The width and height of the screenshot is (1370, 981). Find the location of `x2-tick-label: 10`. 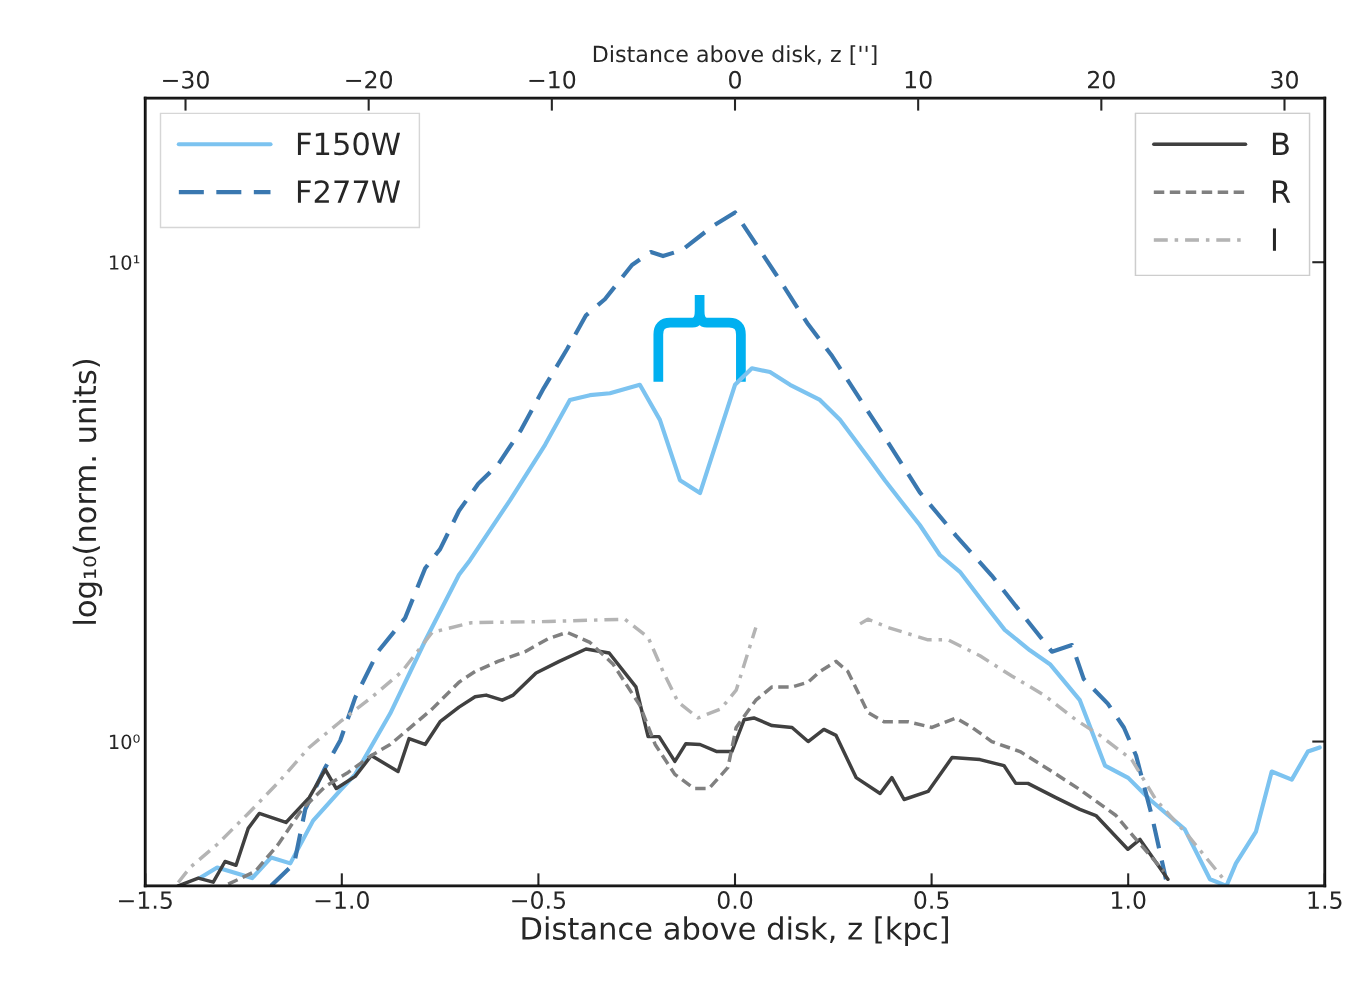

x2-tick-label: 10 is located at coordinates (918, 79).